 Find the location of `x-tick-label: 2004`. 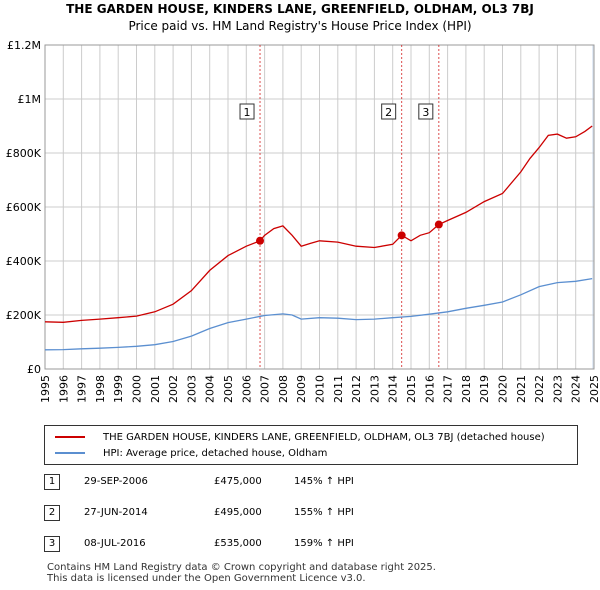

x-tick-label: 2004 is located at coordinates (210, 389).